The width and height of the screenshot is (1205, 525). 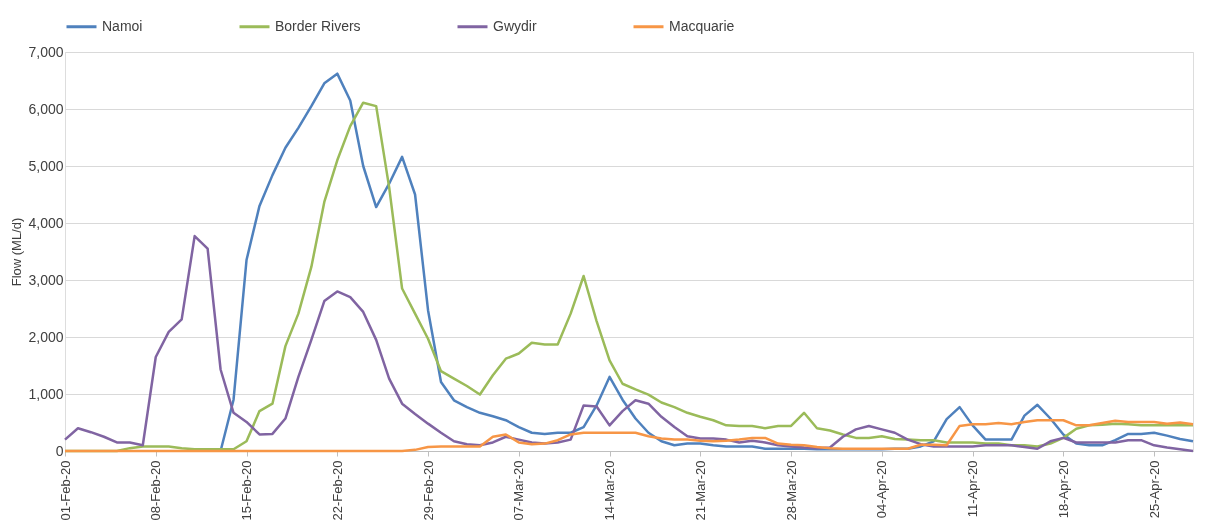 What do you see at coordinates (515, 25) in the screenshot?
I see `legend-label: Gwydir` at bounding box center [515, 25].